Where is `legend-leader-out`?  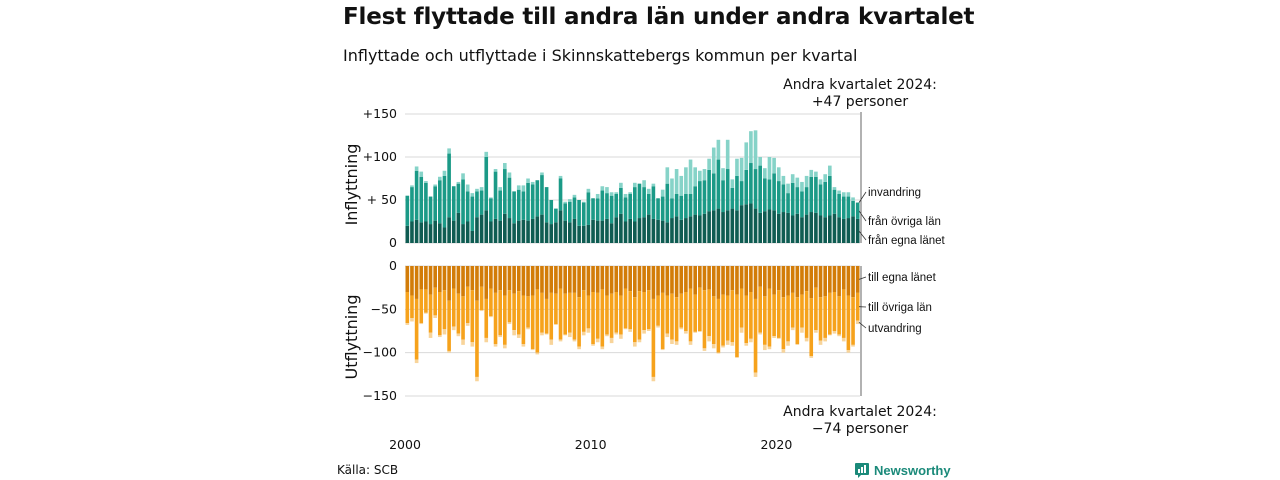 legend-leader-out is located at coordinates (862, 278).